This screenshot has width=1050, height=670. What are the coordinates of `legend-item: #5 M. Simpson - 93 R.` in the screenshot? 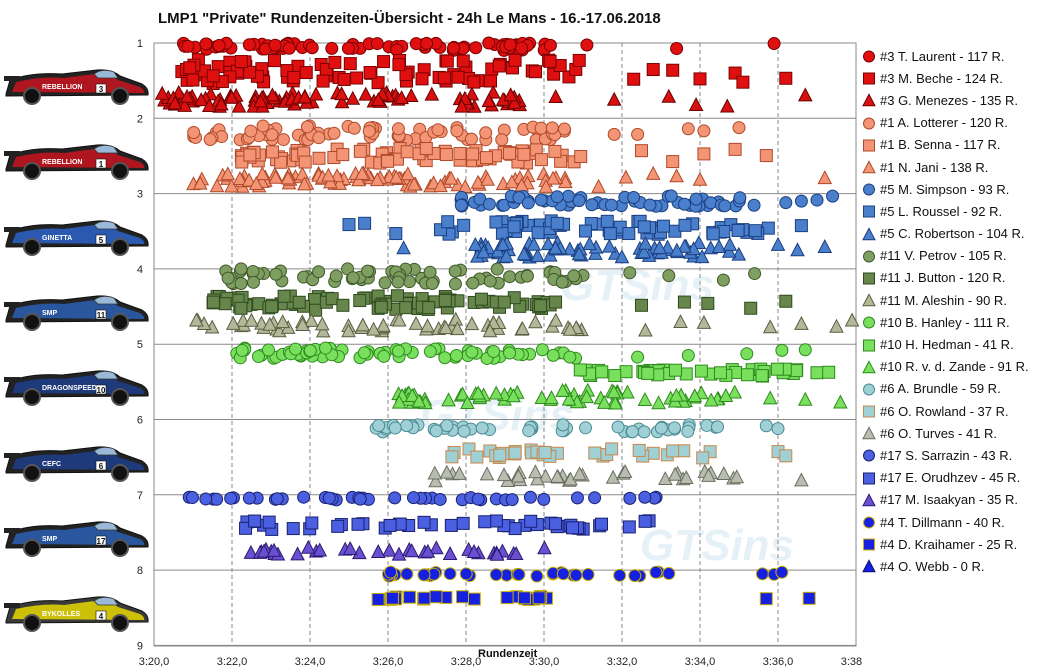 It's located at (955, 189).